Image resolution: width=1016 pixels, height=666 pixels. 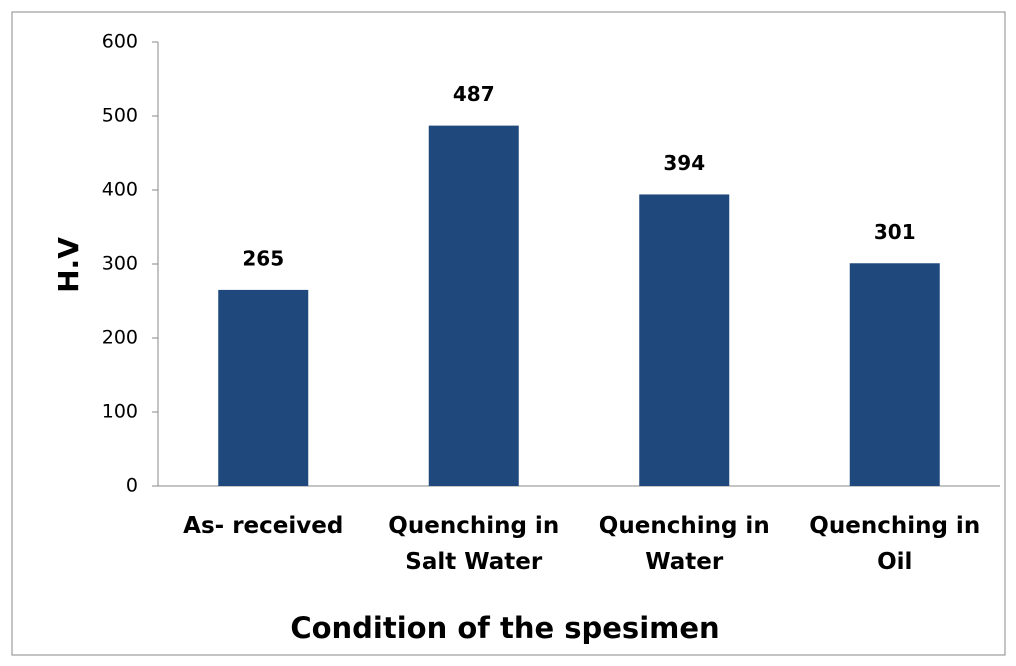 I want to click on value-label: 394, so click(x=684, y=163).